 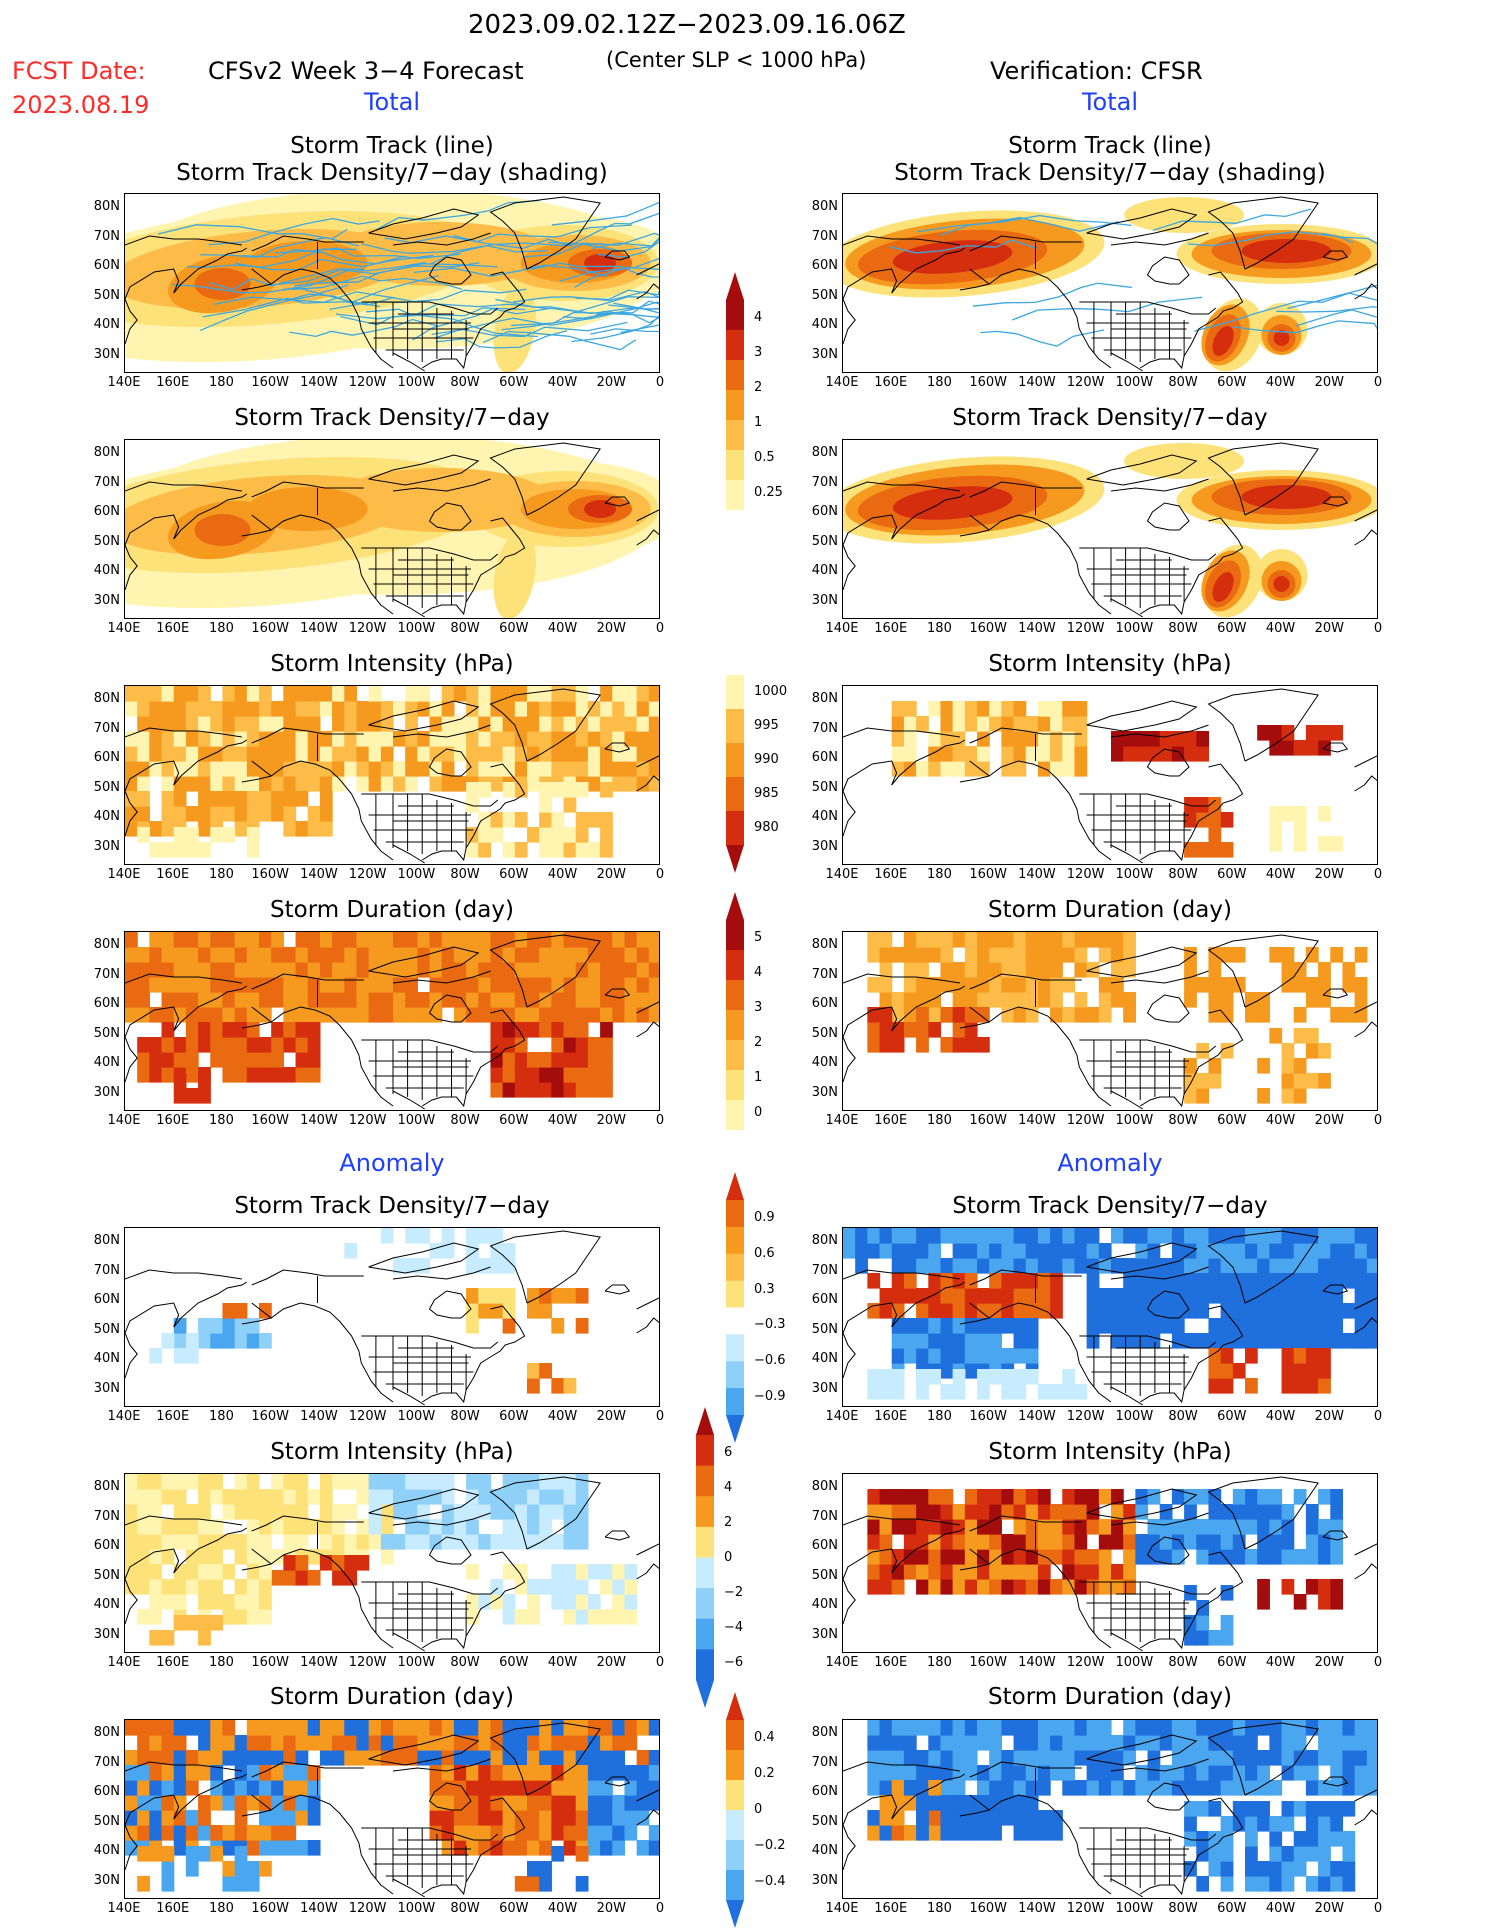 What do you see at coordinates (270, 1120) in the screenshot?
I see `lon-tick-label: 160W` at bounding box center [270, 1120].